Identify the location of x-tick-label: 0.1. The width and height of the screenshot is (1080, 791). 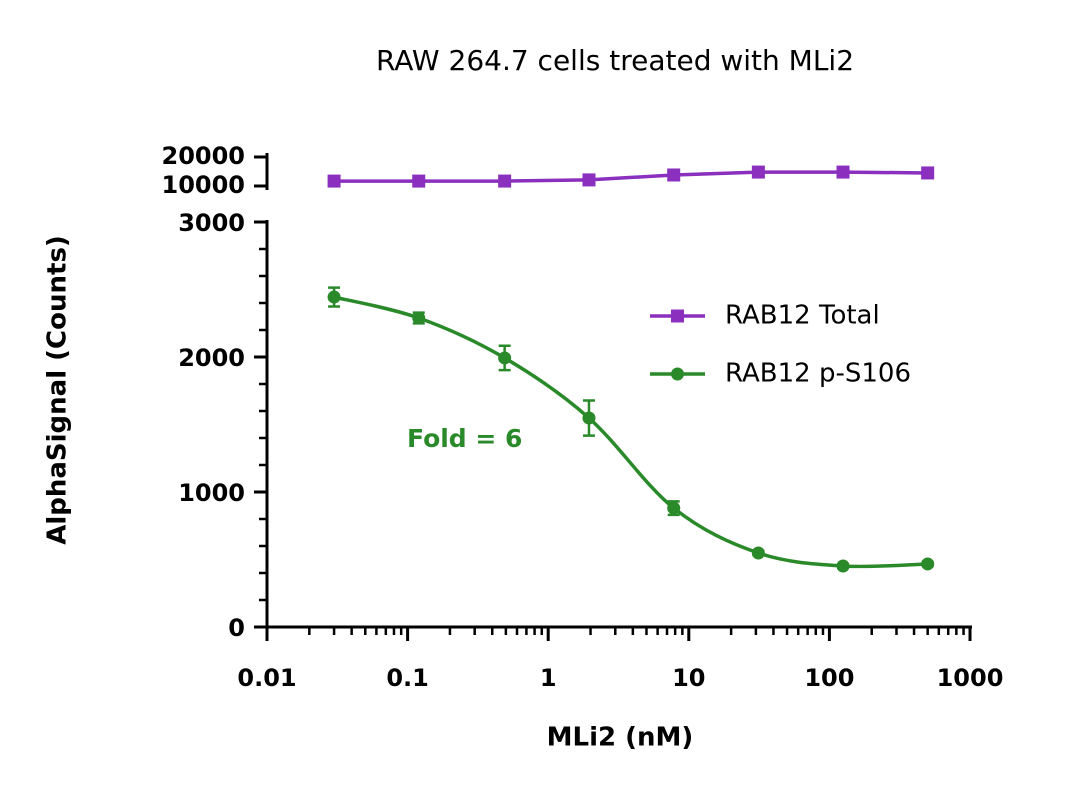
(407, 678).